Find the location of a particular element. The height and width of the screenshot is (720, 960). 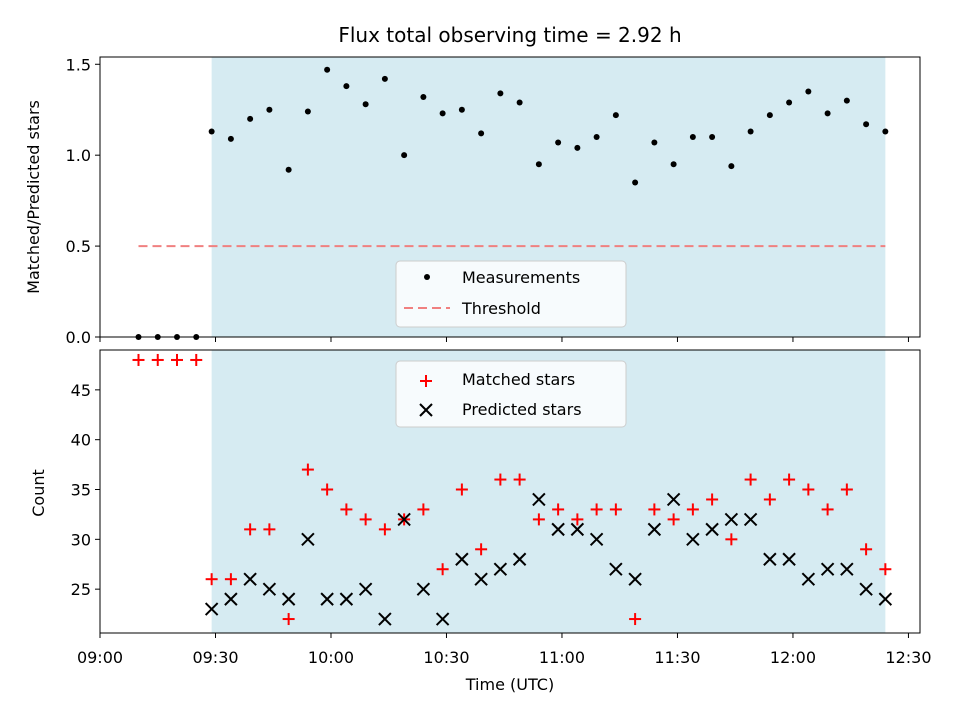

ratio-legend: Measurements Threshold is located at coordinates (511, 294).